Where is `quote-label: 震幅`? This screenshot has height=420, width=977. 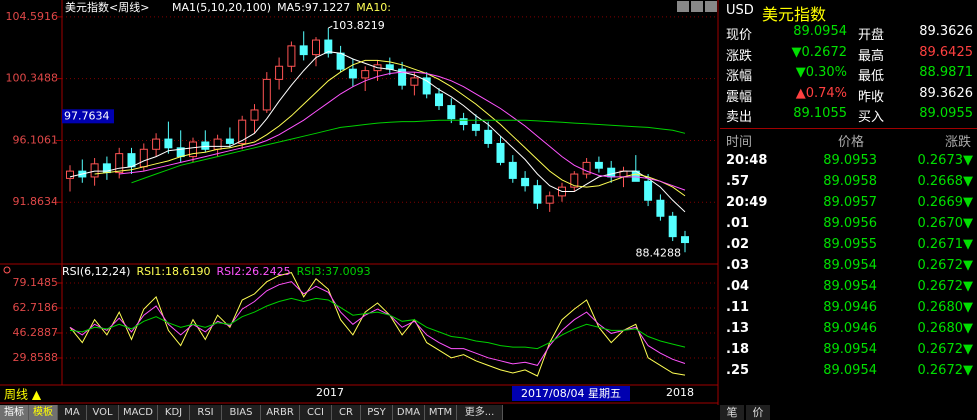
quote-label: 震幅 is located at coordinates (739, 97).